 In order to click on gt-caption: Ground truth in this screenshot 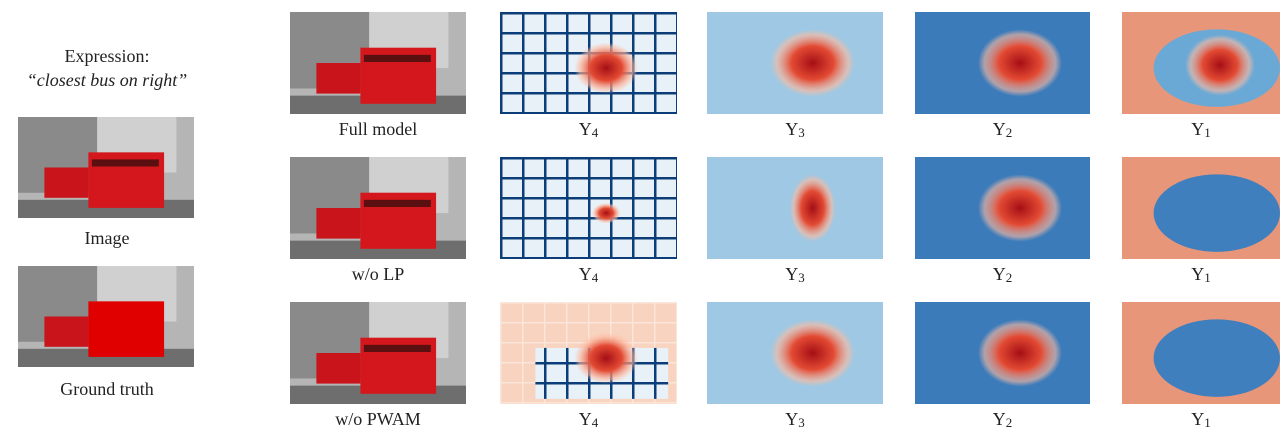, I will do `click(107, 389)`.